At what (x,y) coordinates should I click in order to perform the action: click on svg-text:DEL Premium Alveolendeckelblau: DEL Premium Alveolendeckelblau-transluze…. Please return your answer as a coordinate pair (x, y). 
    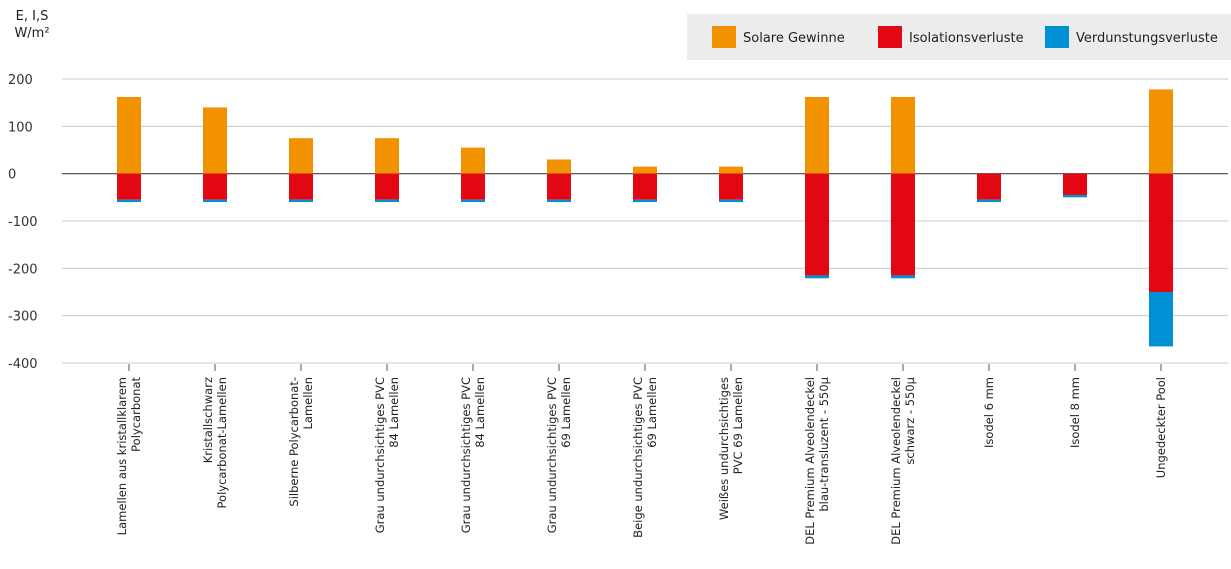
    Looking at the image, I should click on (817, 460).